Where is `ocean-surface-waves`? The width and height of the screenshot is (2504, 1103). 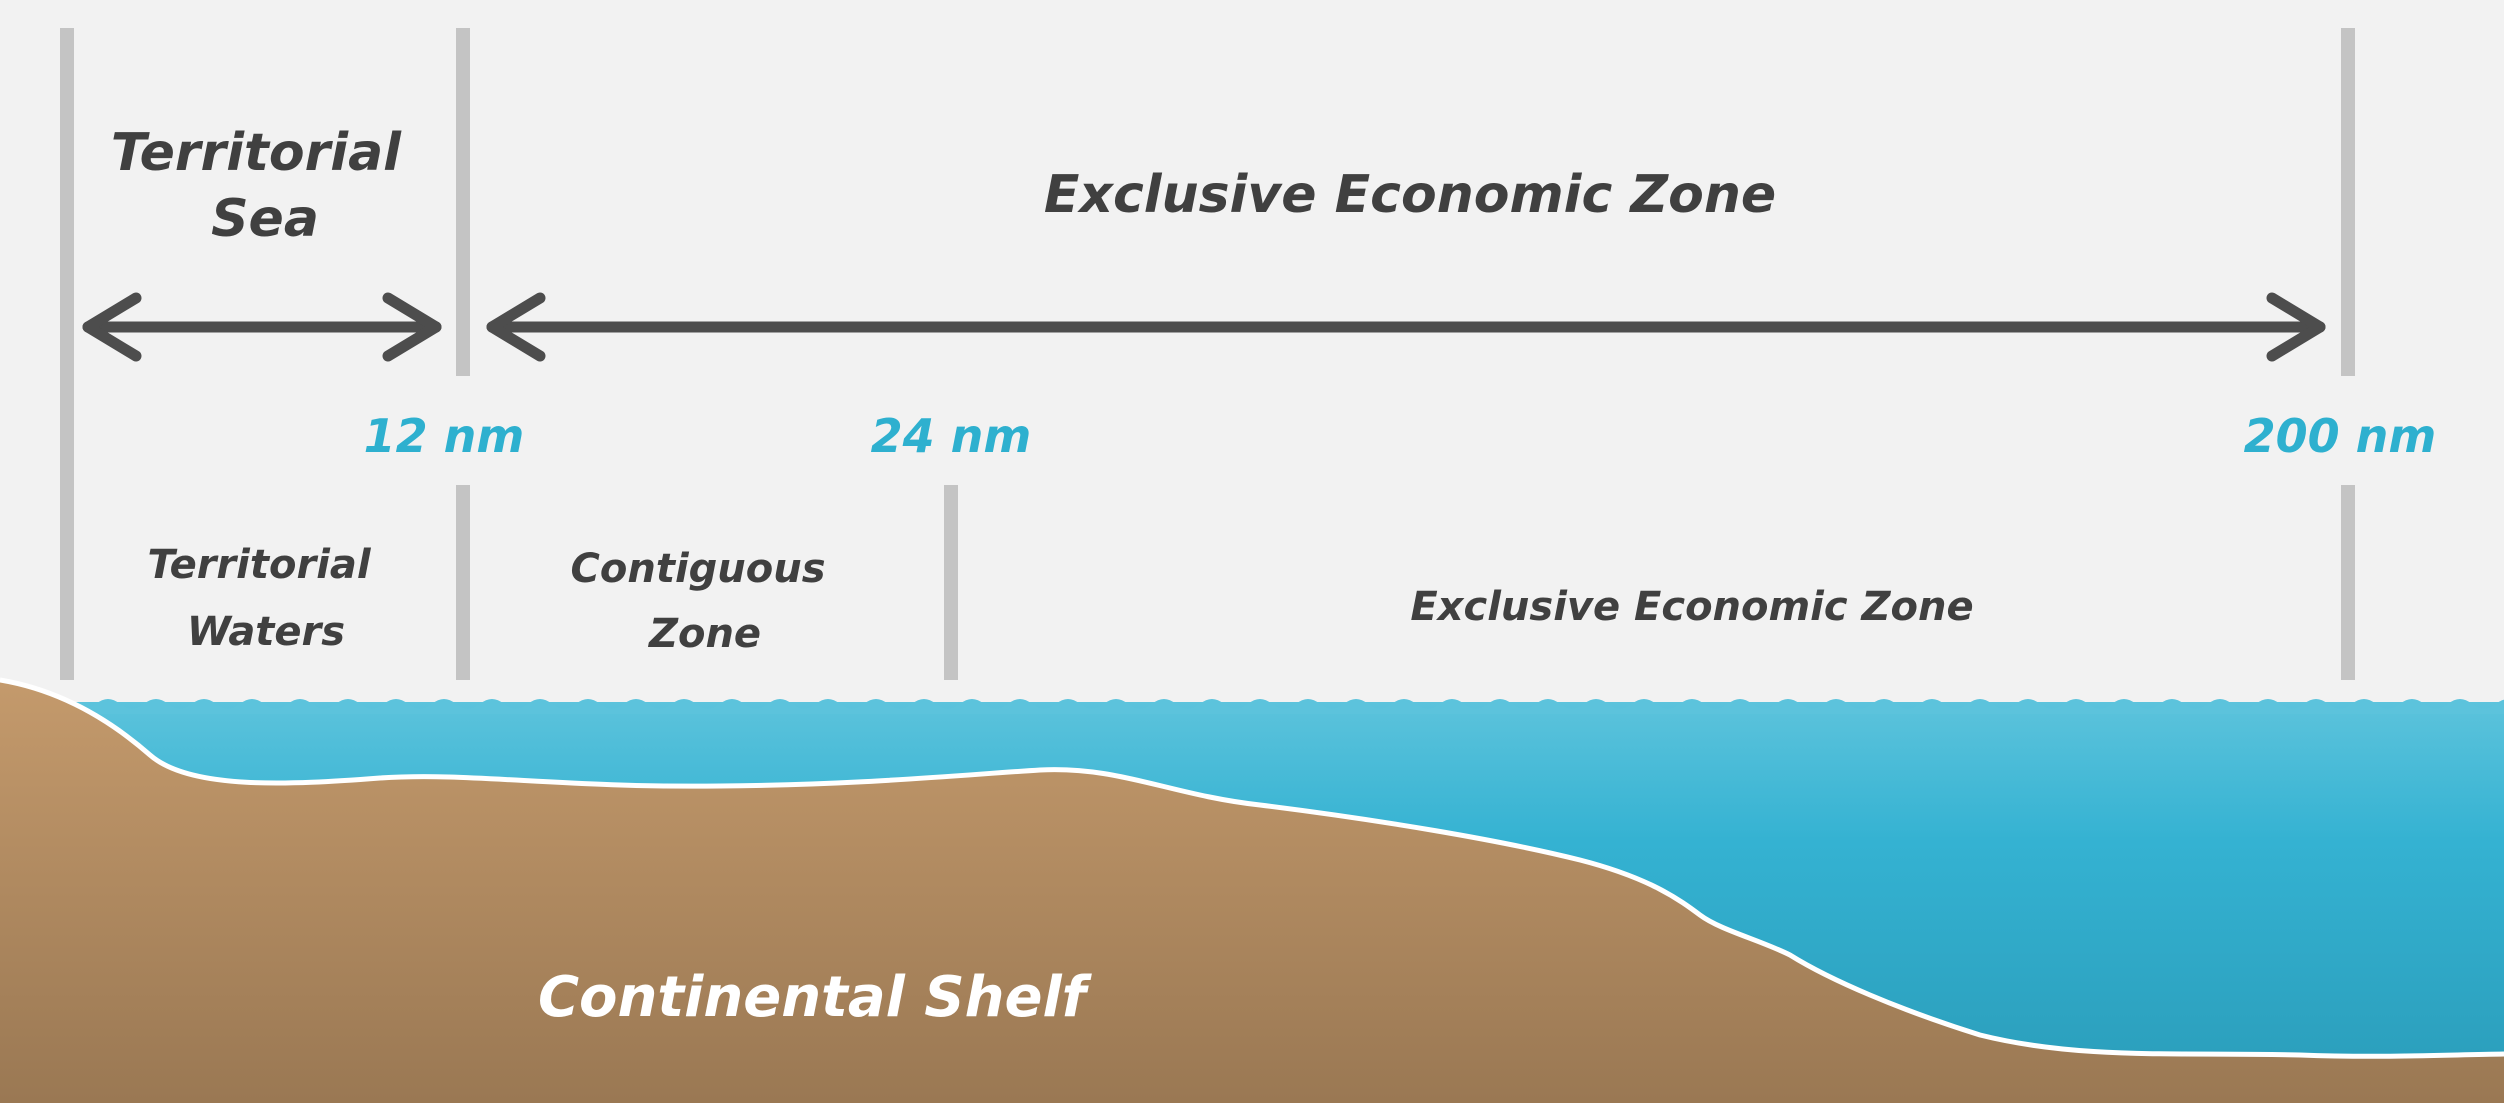
ocean-surface-waves is located at coordinates (1252, 702).